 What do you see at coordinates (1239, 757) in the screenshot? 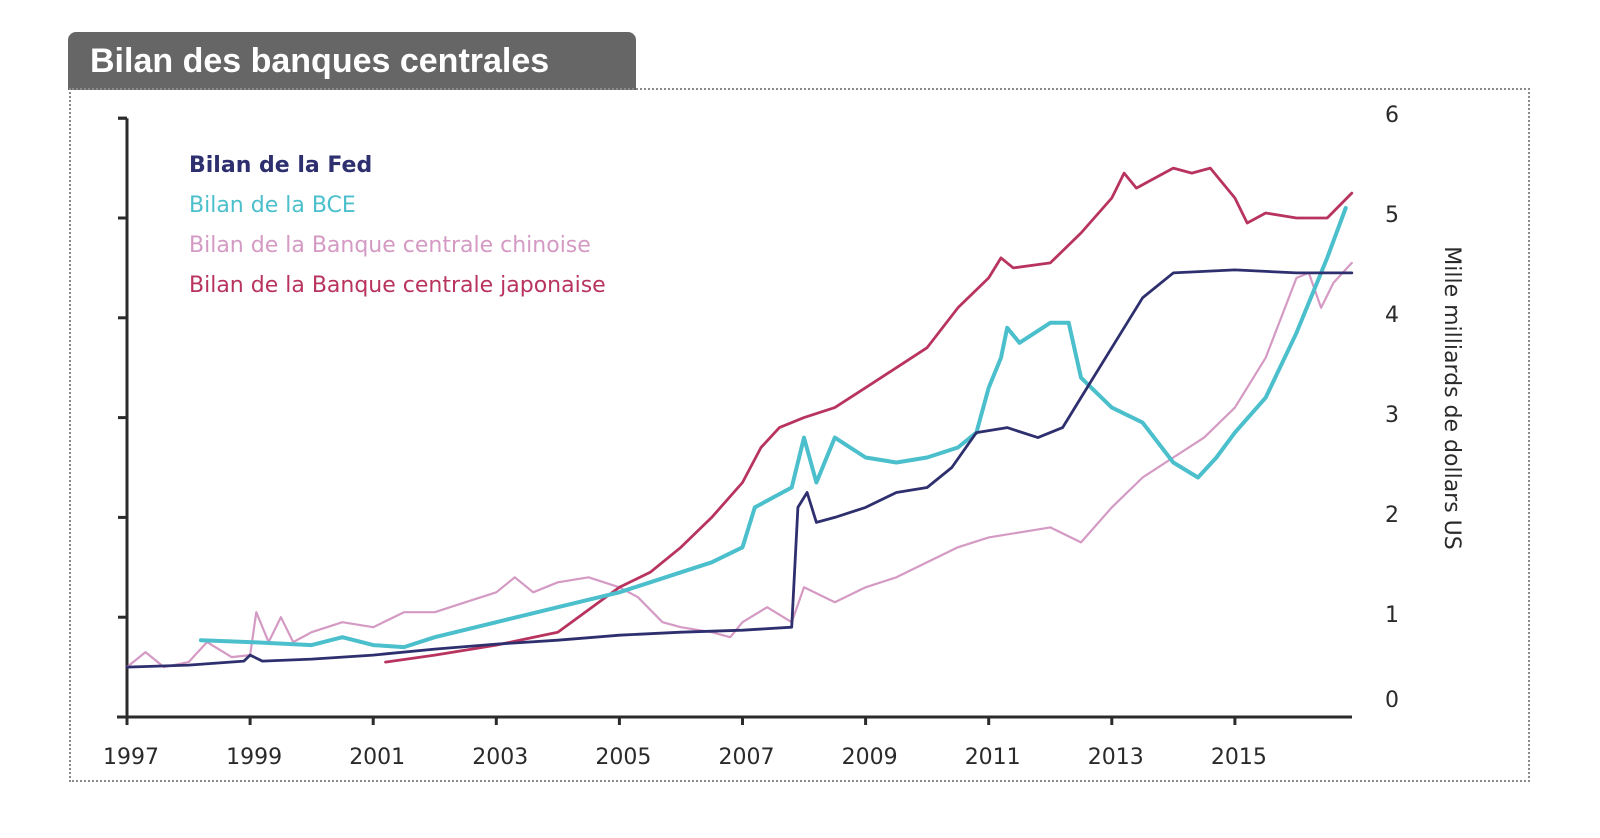
I see `x-tick-label: 2015` at bounding box center [1239, 757].